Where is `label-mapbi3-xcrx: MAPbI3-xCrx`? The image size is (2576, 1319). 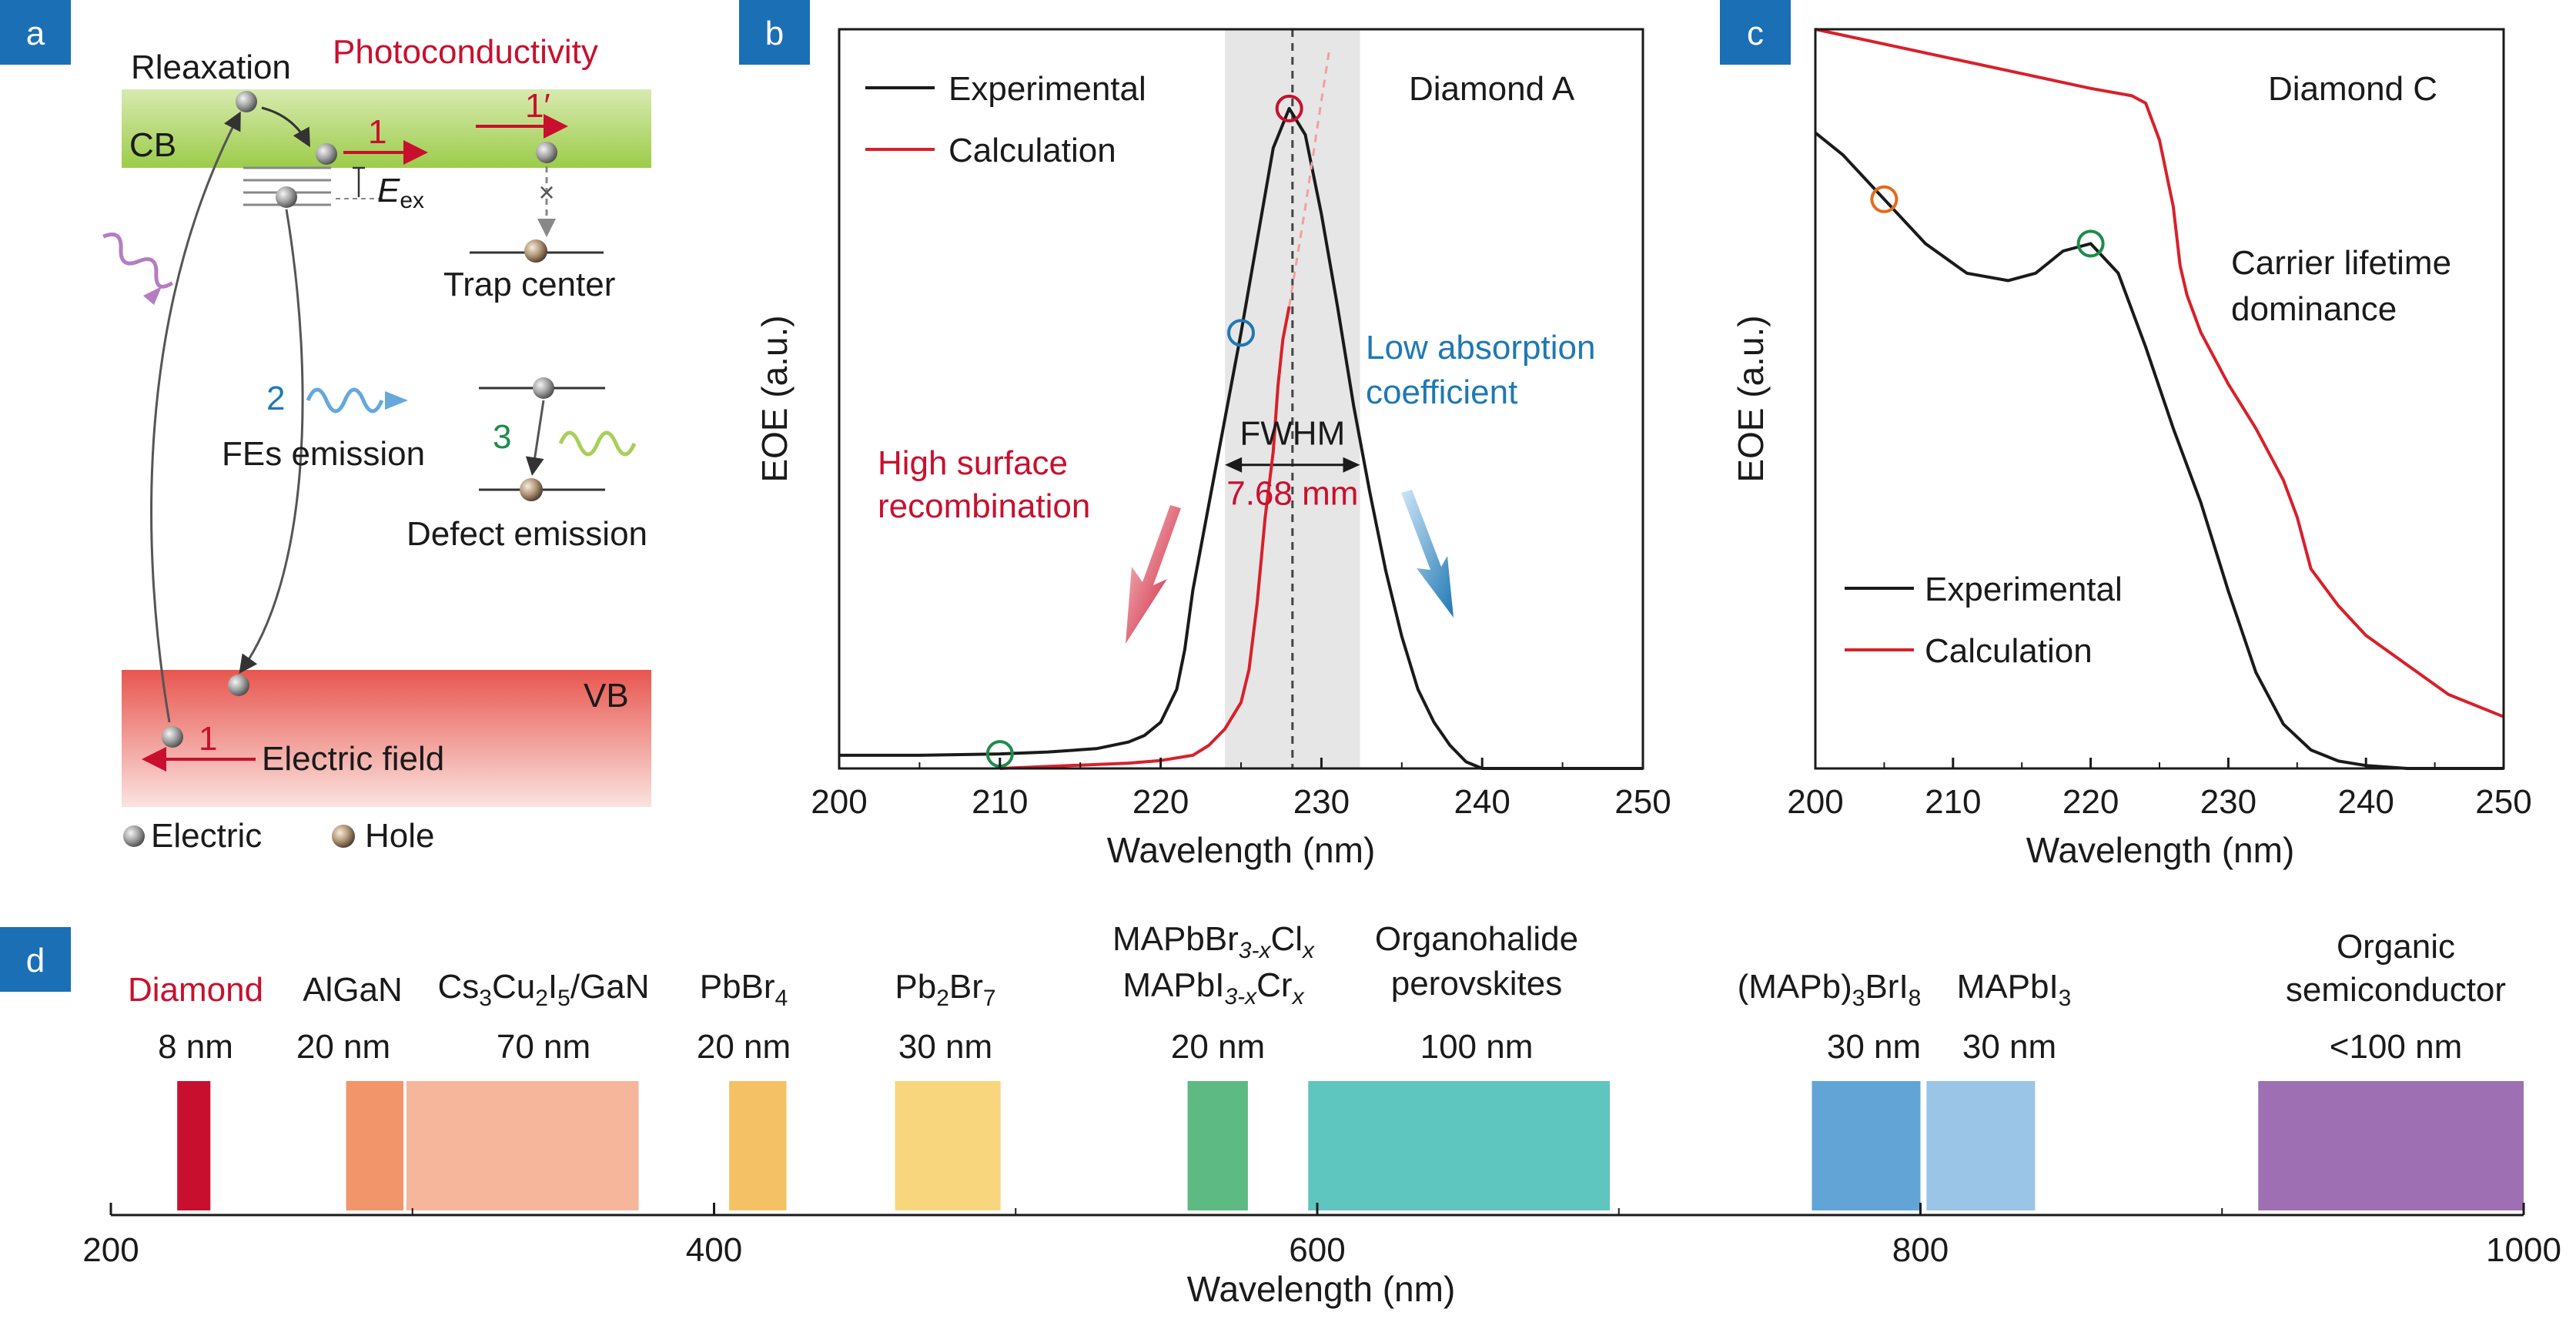
label-mapbi3-xcrx: MAPbI3-xCrx is located at coordinates (1213, 987).